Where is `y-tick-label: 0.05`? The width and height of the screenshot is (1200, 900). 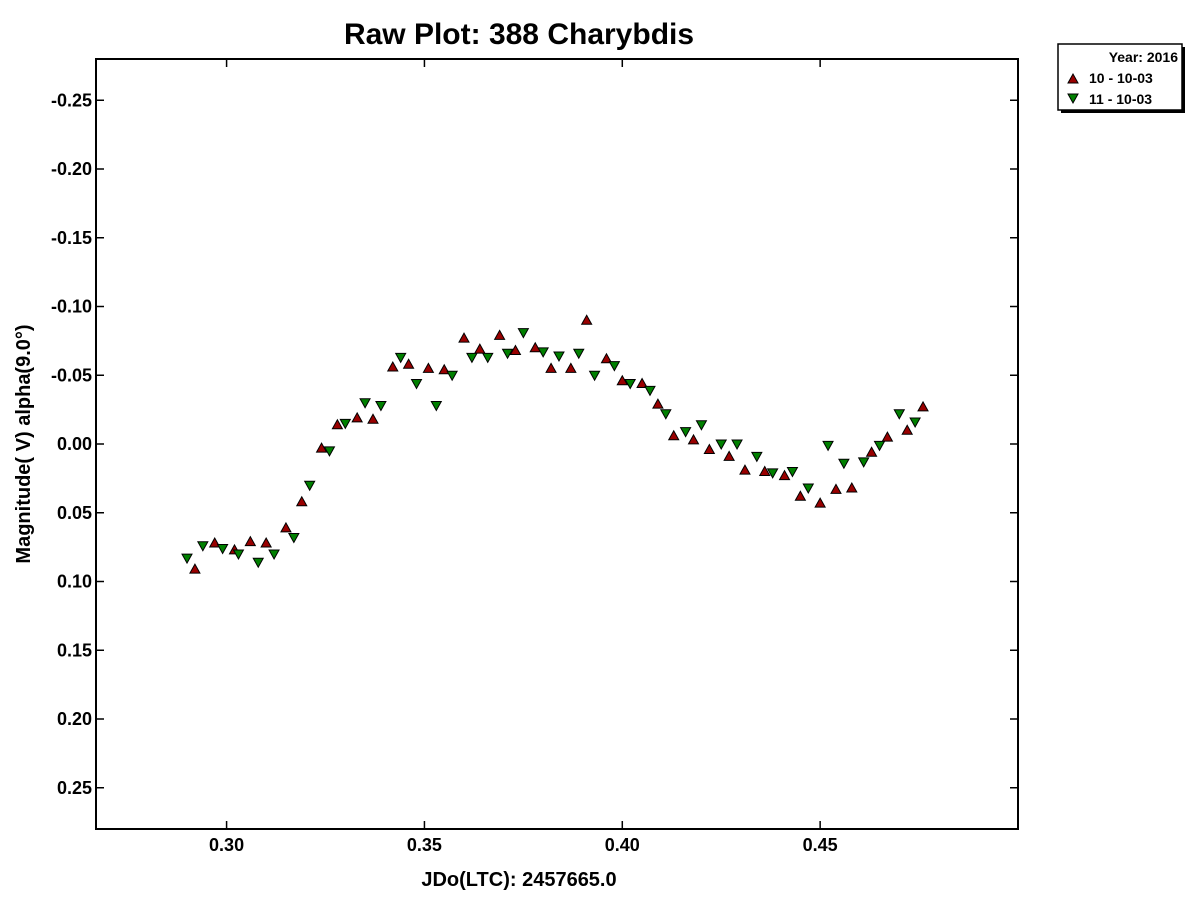
y-tick-label: 0.05 is located at coordinates (74, 513).